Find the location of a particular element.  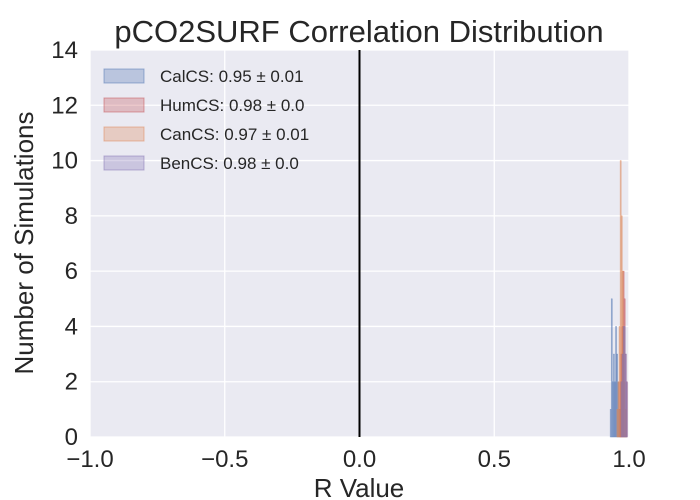

legend-label: HumCS: 0.98 ± 0.0 is located at coordinates (232, 105).